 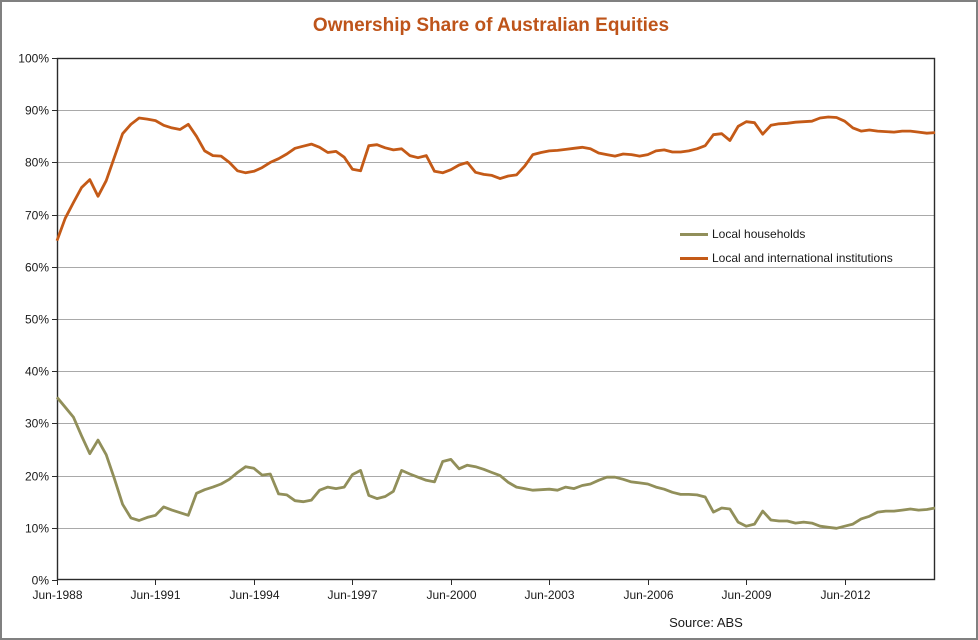 What do you see at coordinates (37, 163) in the screenshot?
I see `y-axis-tick-label: 80%` at bounding box center [37, 163].